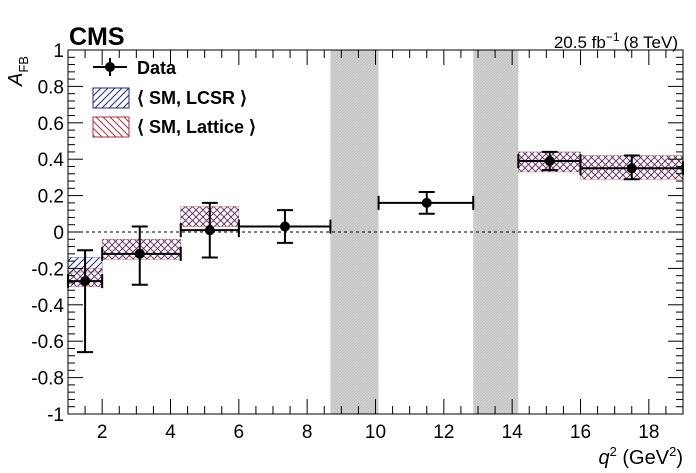 The height and width of the screenshot is (473, 696). Describe the element at coordinates (47, 269) in the screenshot. I see `y-tick-label: -0.2` at that location.